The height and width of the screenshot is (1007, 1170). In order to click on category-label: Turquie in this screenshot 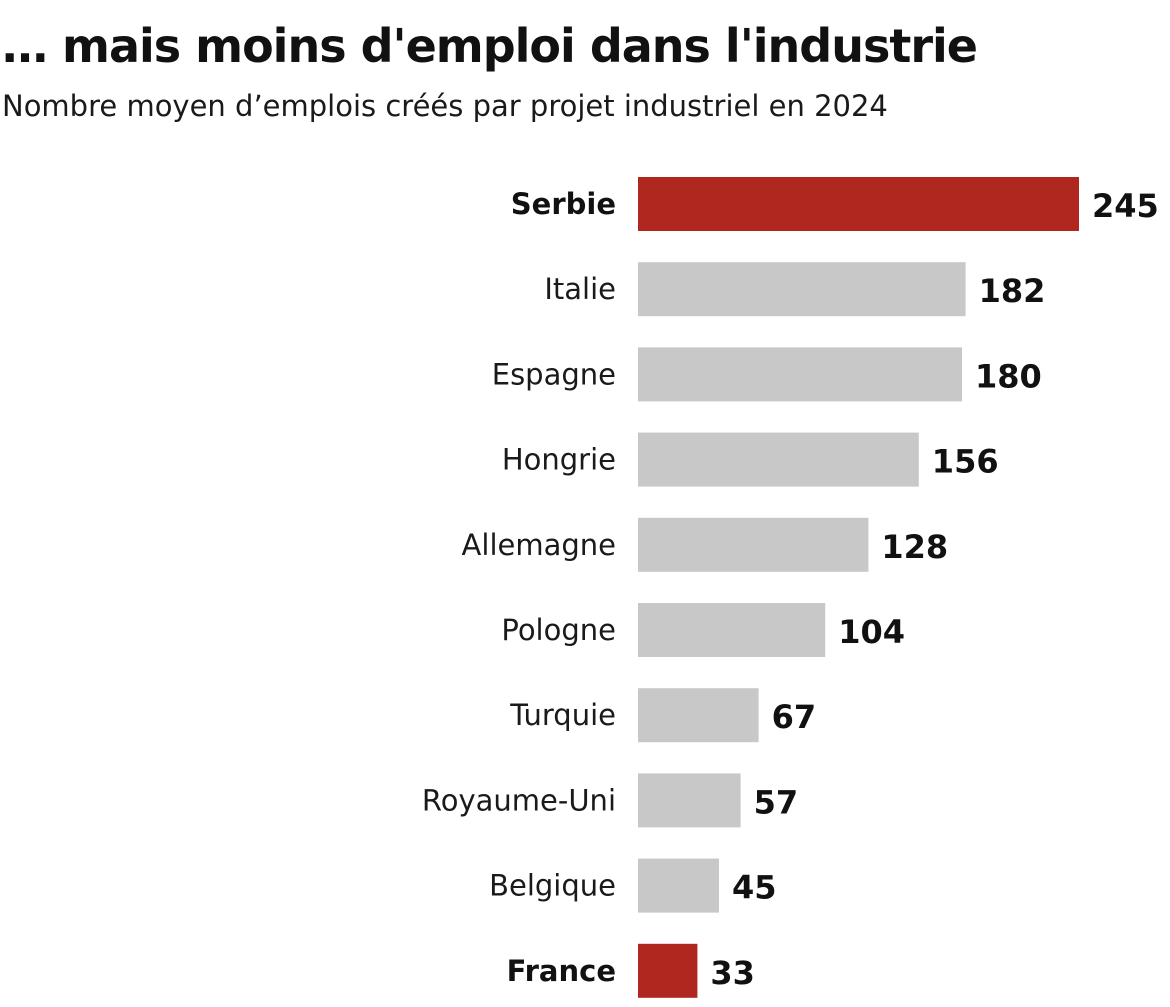, I will do `click(562, 715)`.